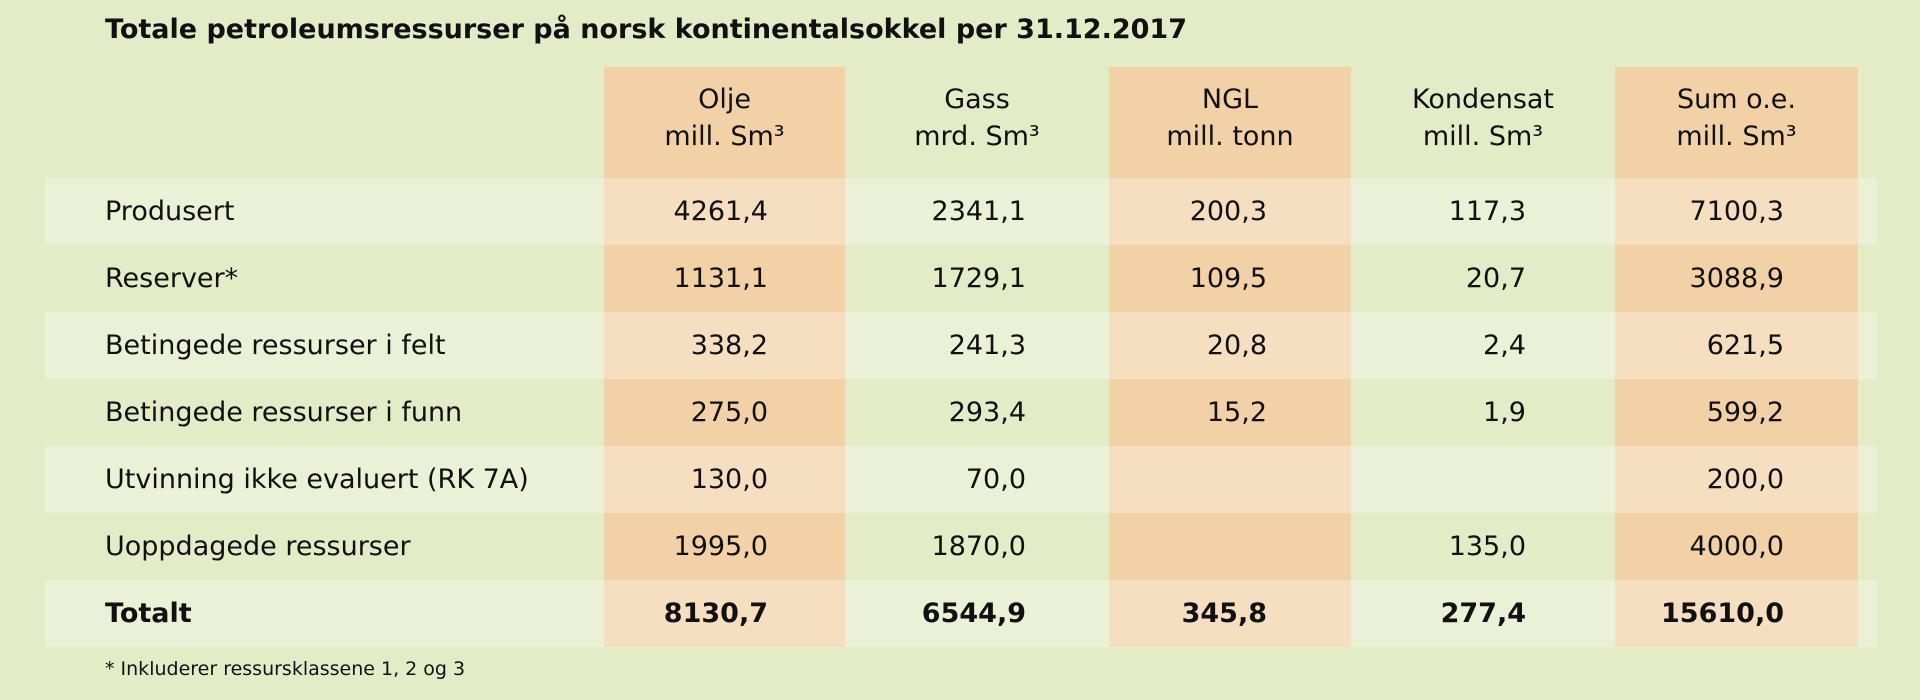  I want to click on cell-value: 338,2, so click(729, 345).